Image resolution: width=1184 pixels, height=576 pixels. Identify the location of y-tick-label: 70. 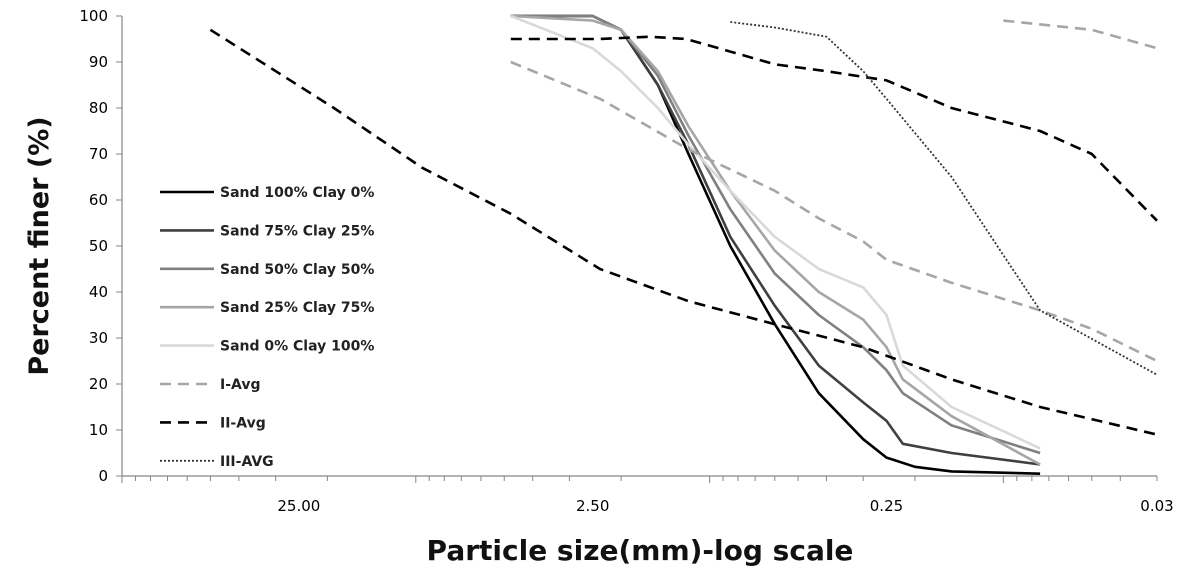
(98, 154).